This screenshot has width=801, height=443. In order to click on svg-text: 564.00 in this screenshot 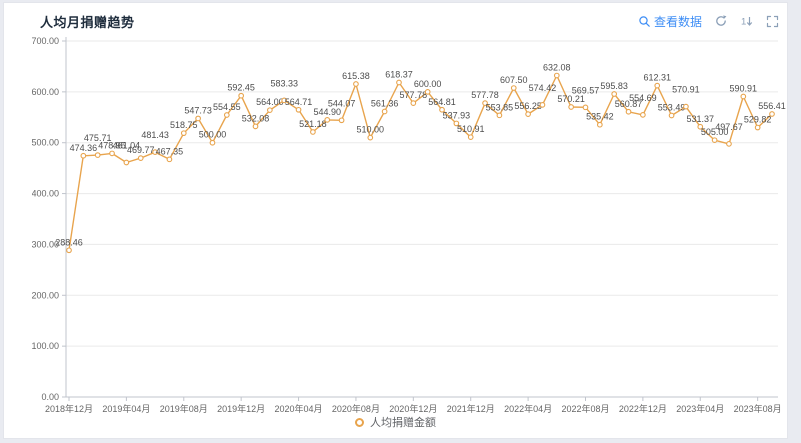, I will do `click(270, 102)`.